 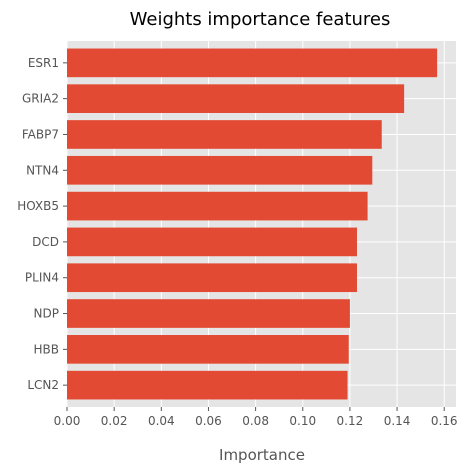 I want to click on y-tick-label: LCN2, so click(x=43, y=385).